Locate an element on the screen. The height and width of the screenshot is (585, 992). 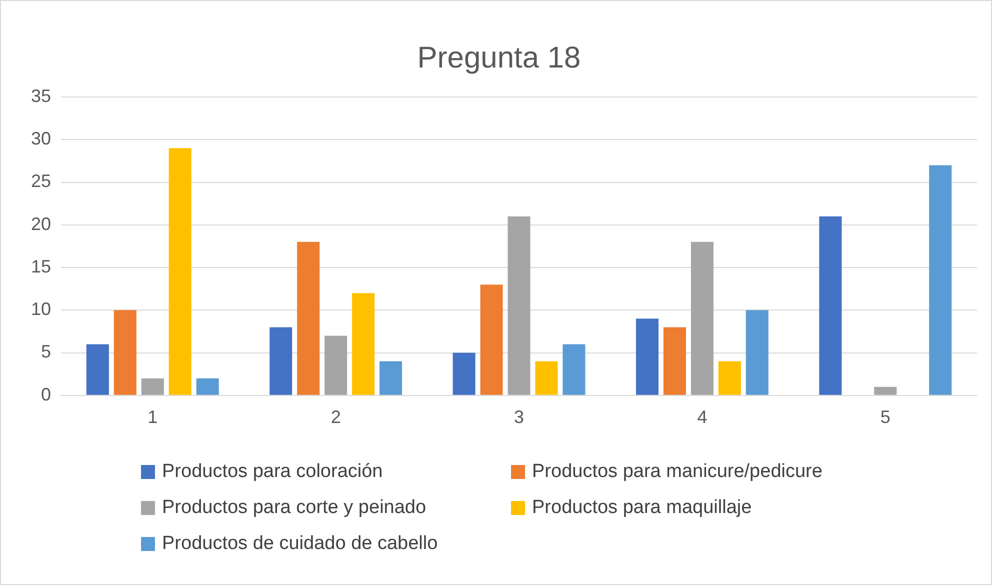
y-tick-label: 10 is located at coordinates (41, 309).